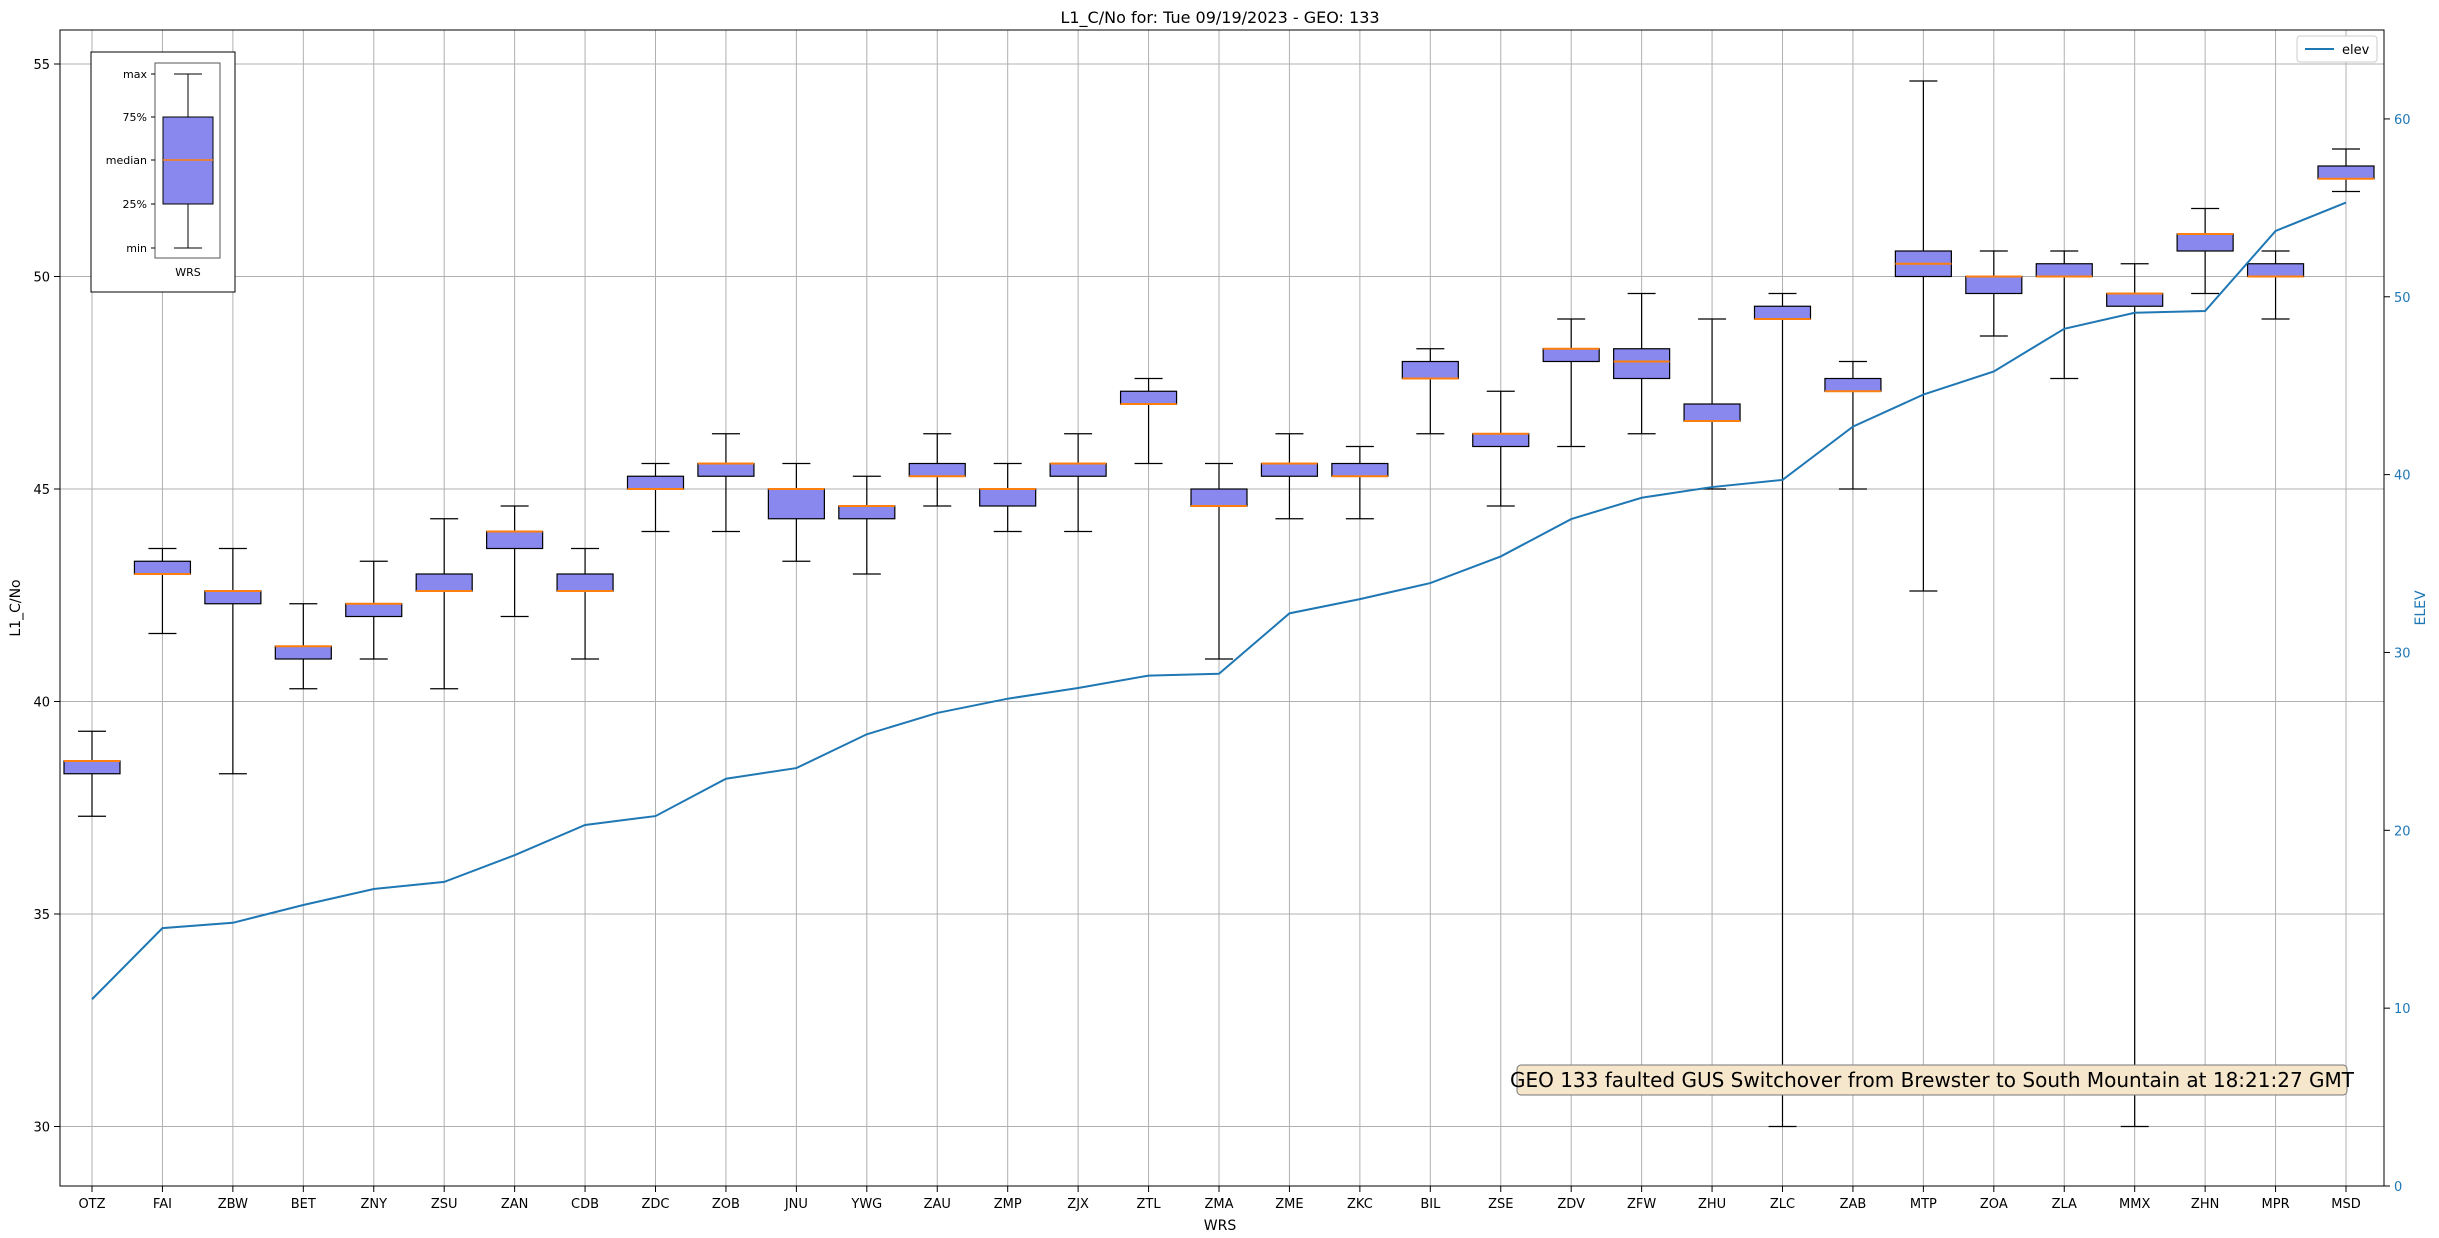  What do you see at coordinates (1148, 421) in the screenshot?
I see `box-ztl` at bounding box center [1148, 421].